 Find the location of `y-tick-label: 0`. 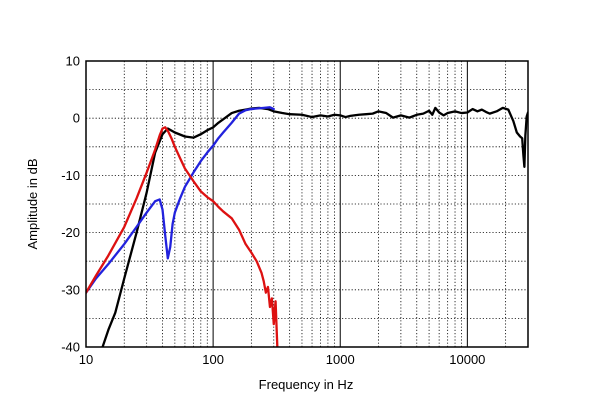

y-tick-label: 0 is located at coordinates (76, 118).